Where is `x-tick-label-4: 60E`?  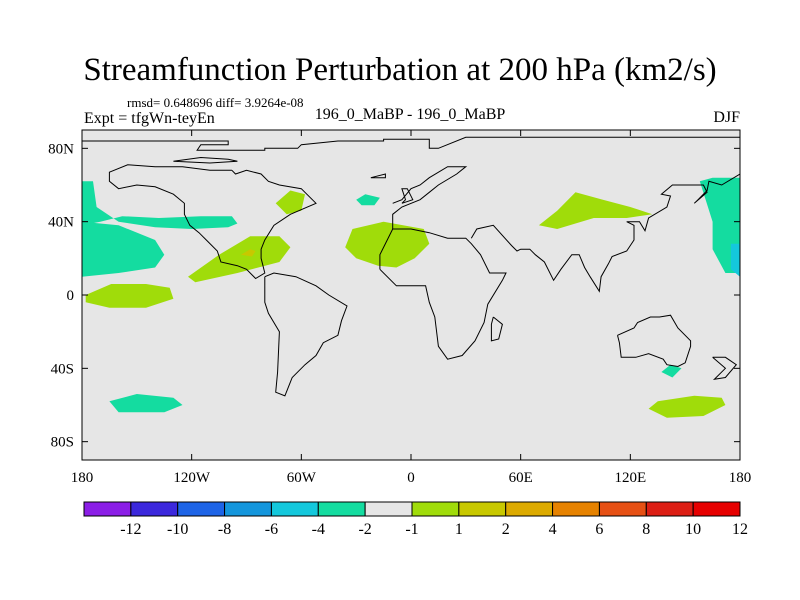 x-tick-label-4: 60E is located at coordinates (521, 478).